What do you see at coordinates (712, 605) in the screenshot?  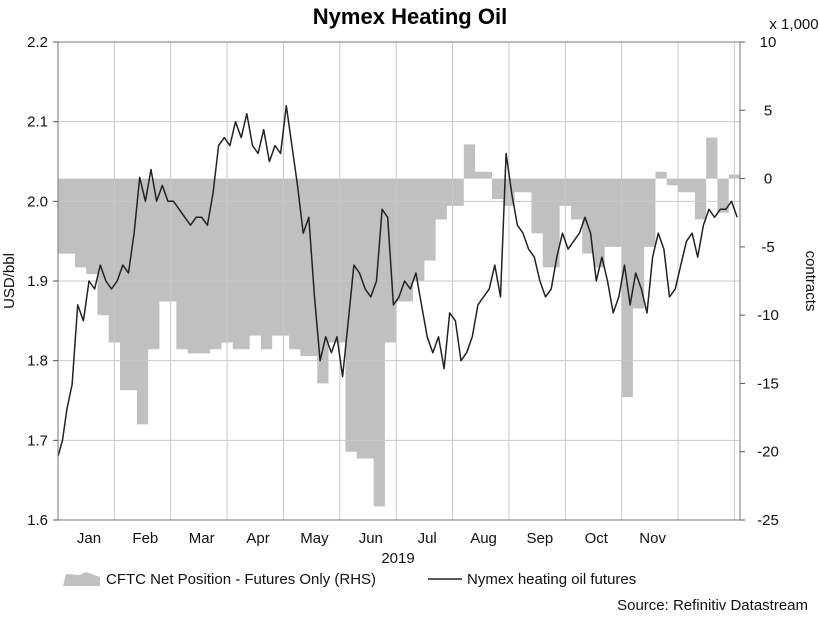 I see `source-note: Source: Refinitiv Datastream` at bounding box center [712, 605].